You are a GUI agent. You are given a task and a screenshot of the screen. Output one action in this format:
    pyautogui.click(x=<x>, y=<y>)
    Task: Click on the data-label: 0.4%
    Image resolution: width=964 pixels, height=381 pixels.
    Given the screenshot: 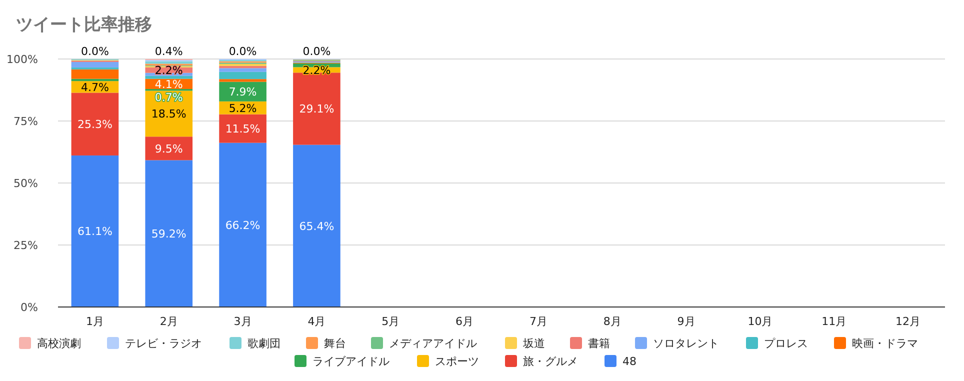 What is the action you would take?
    pyautogui.click(x=168, y=51)
    